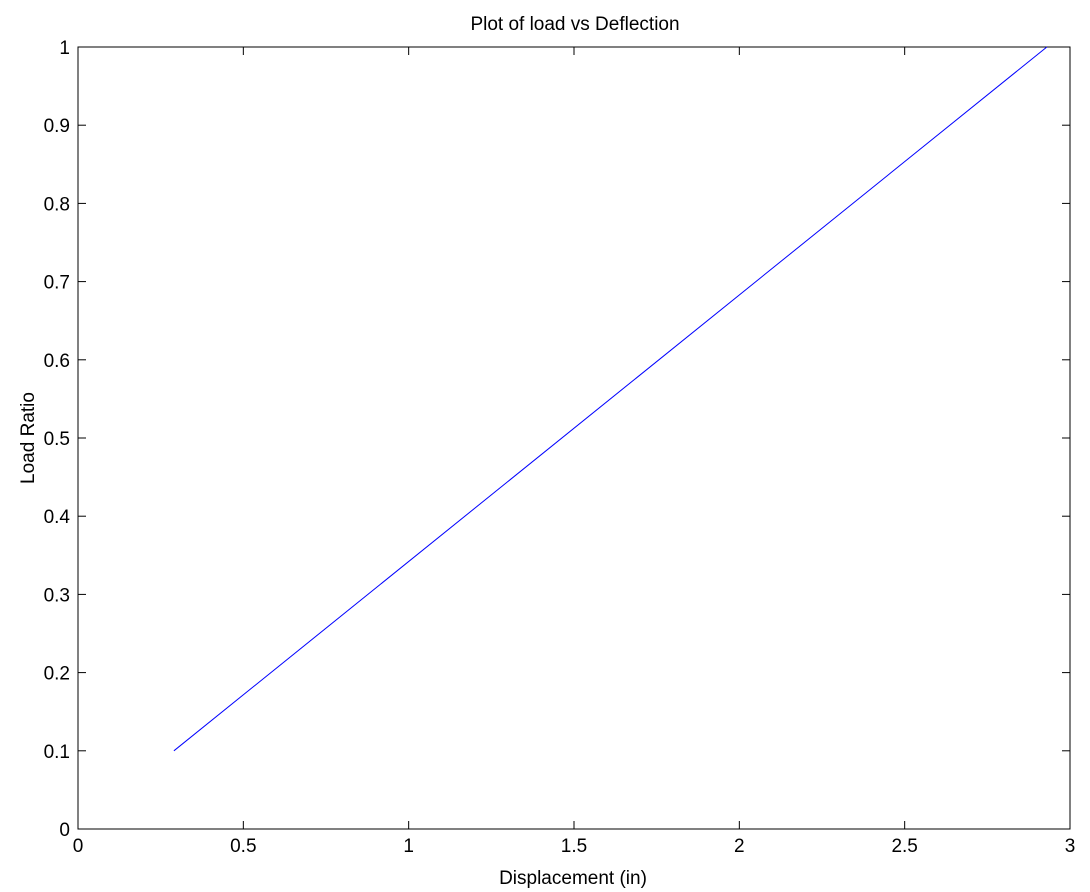 The height and width of the screenshot is (892, 1090). What do you see at coordinates (408, 846) in the screenshot?
I see `x-tick-label: 1` at bounding box center [408, 846].